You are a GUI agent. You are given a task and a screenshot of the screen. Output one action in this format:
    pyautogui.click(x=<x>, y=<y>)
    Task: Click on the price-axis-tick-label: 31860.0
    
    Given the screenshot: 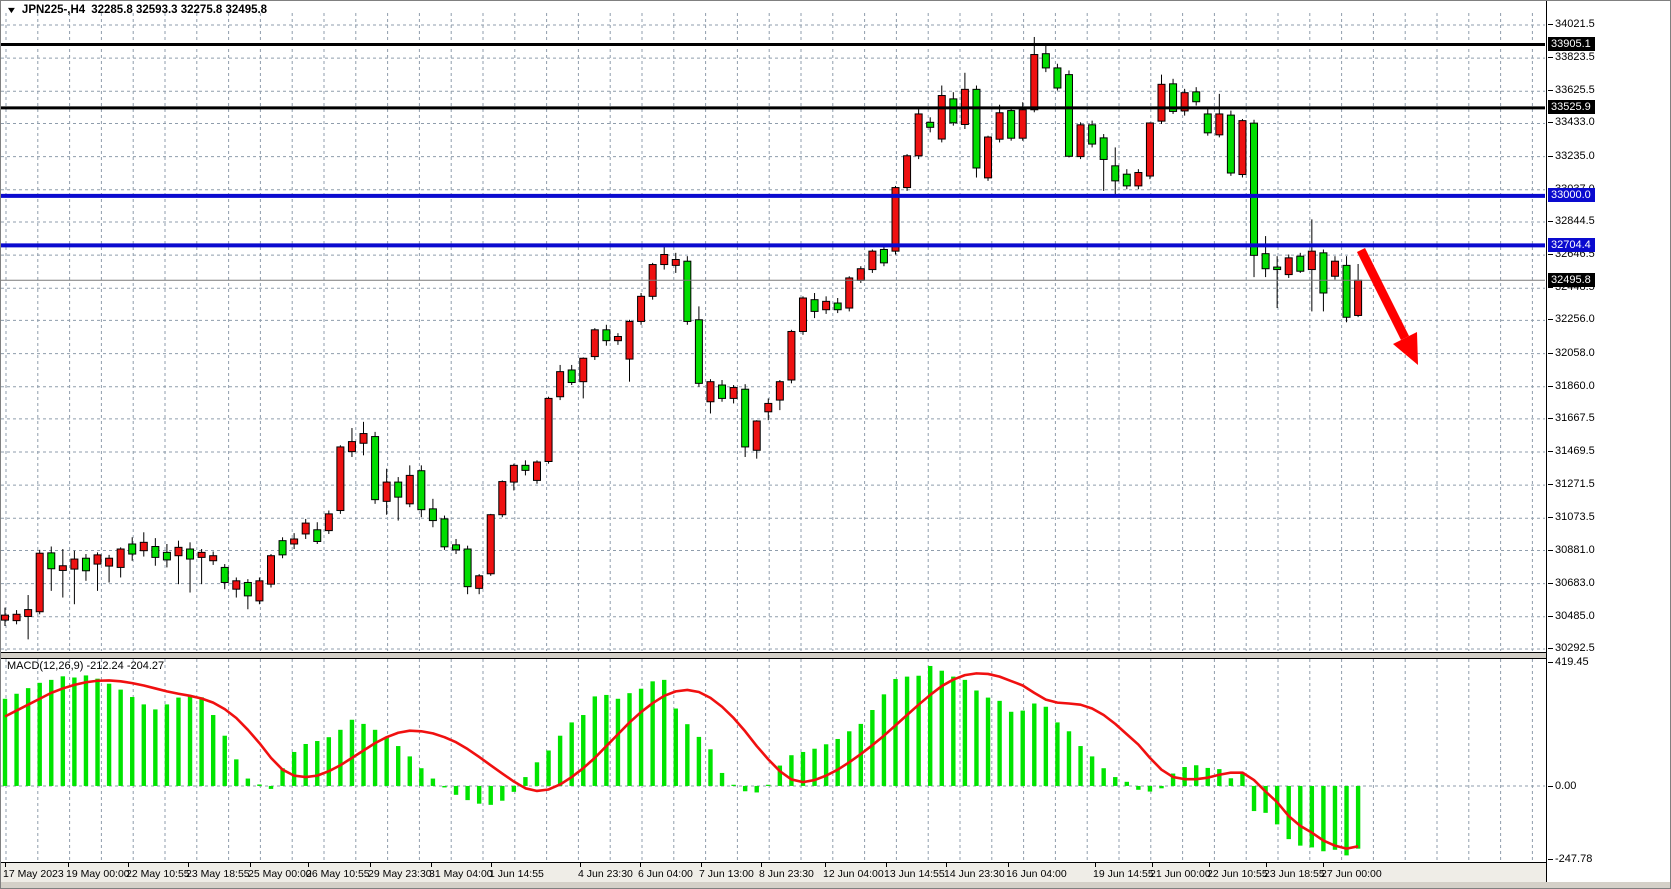 What is the action you would take?
    pyautogui.click(x=1571, y=385)
    